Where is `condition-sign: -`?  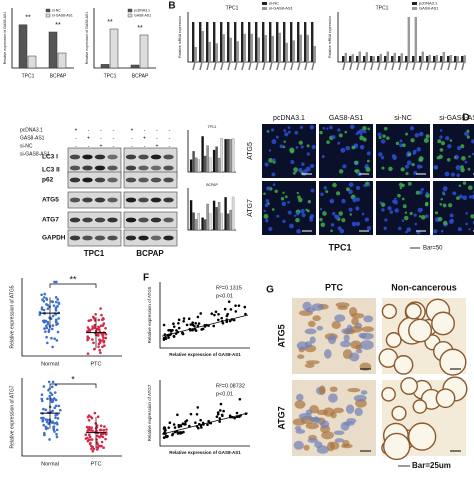 condition-sign: - is located at coordinates (145, 146).